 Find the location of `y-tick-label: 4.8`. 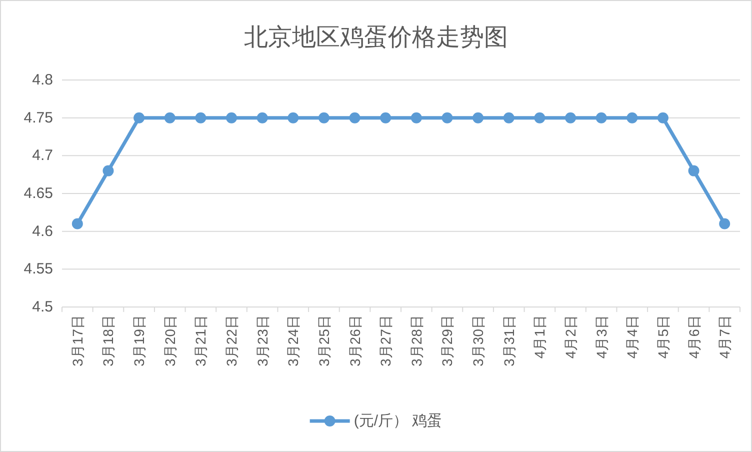

y-tick-label: 4.8 is located at coordinates (42, 80).